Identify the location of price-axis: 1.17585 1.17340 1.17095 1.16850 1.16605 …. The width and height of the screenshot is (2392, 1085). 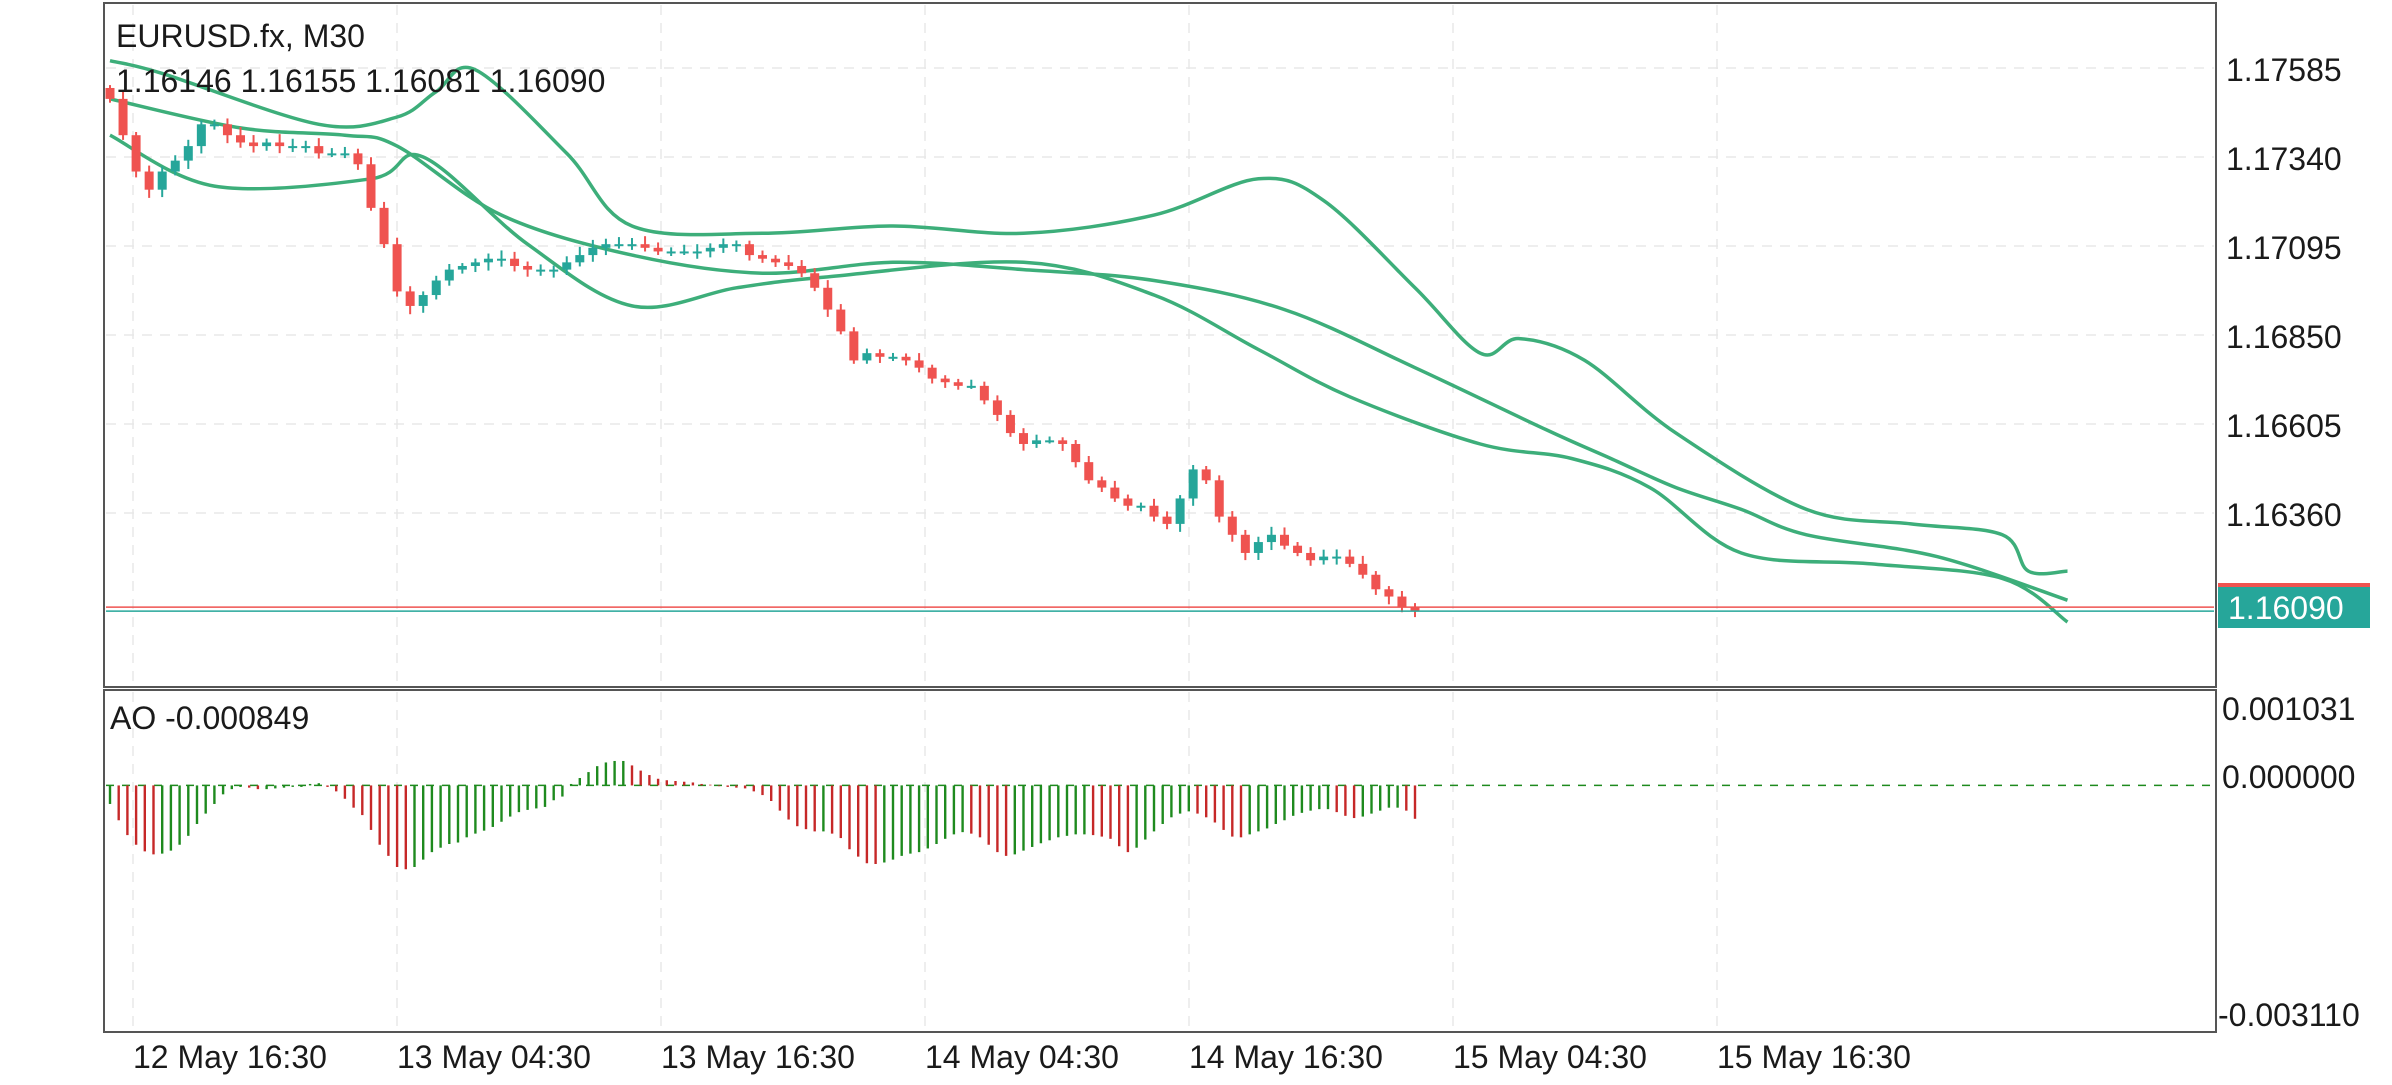
(2284, 292).